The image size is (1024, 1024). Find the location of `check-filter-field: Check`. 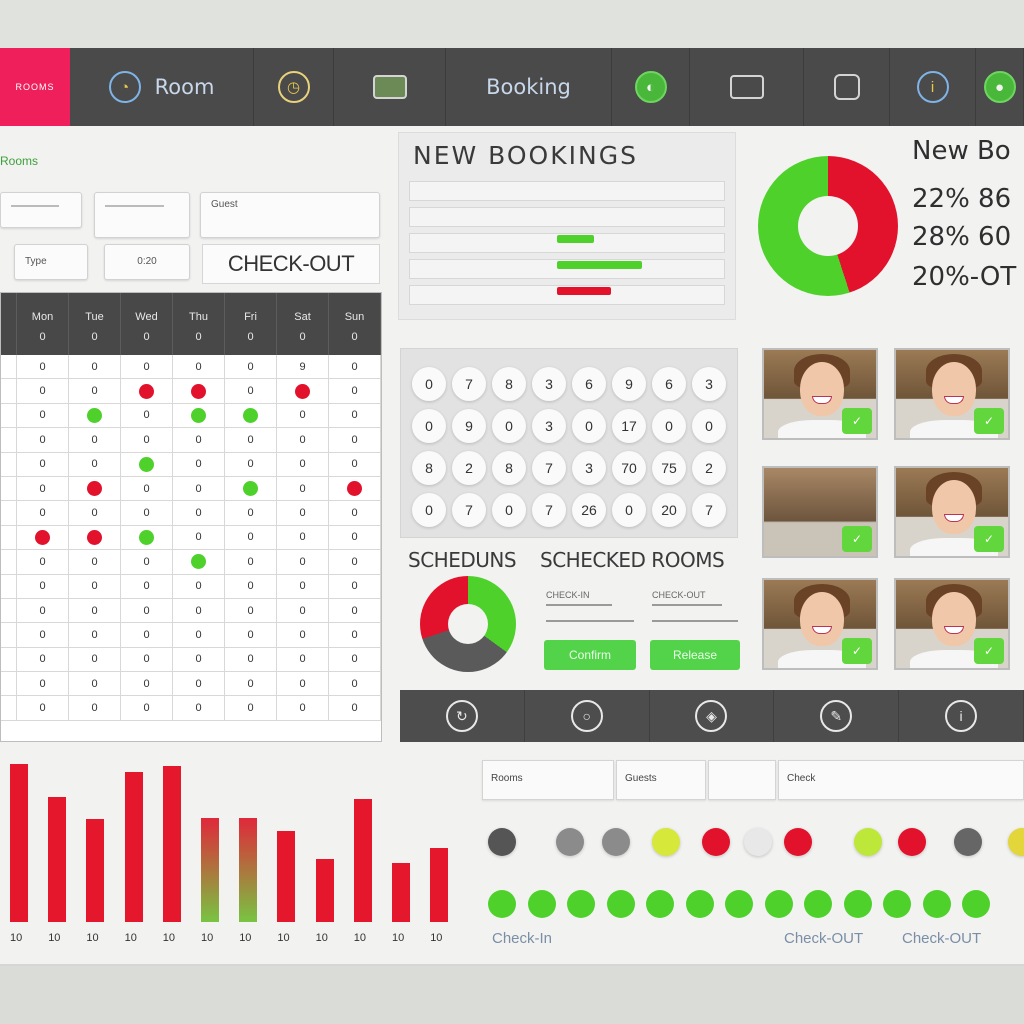

check-filter-field: Check is located at coordinates (901, 780).